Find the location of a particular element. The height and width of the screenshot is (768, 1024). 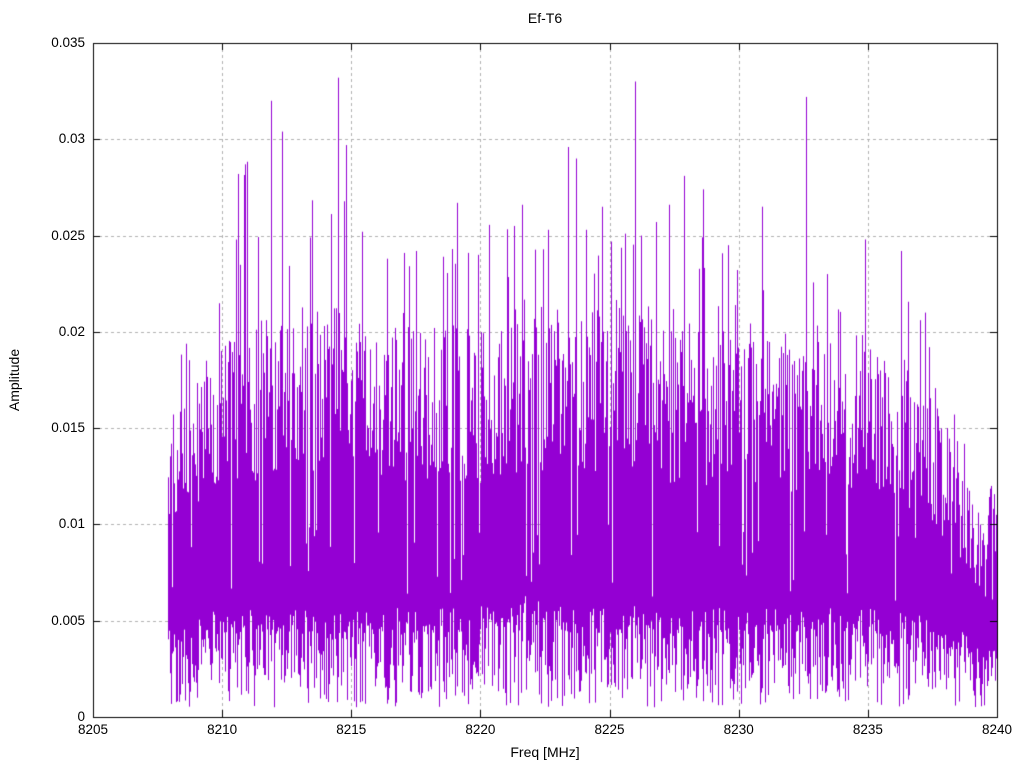

x-tick-label: 8210 is located at coordinates (222, 729).